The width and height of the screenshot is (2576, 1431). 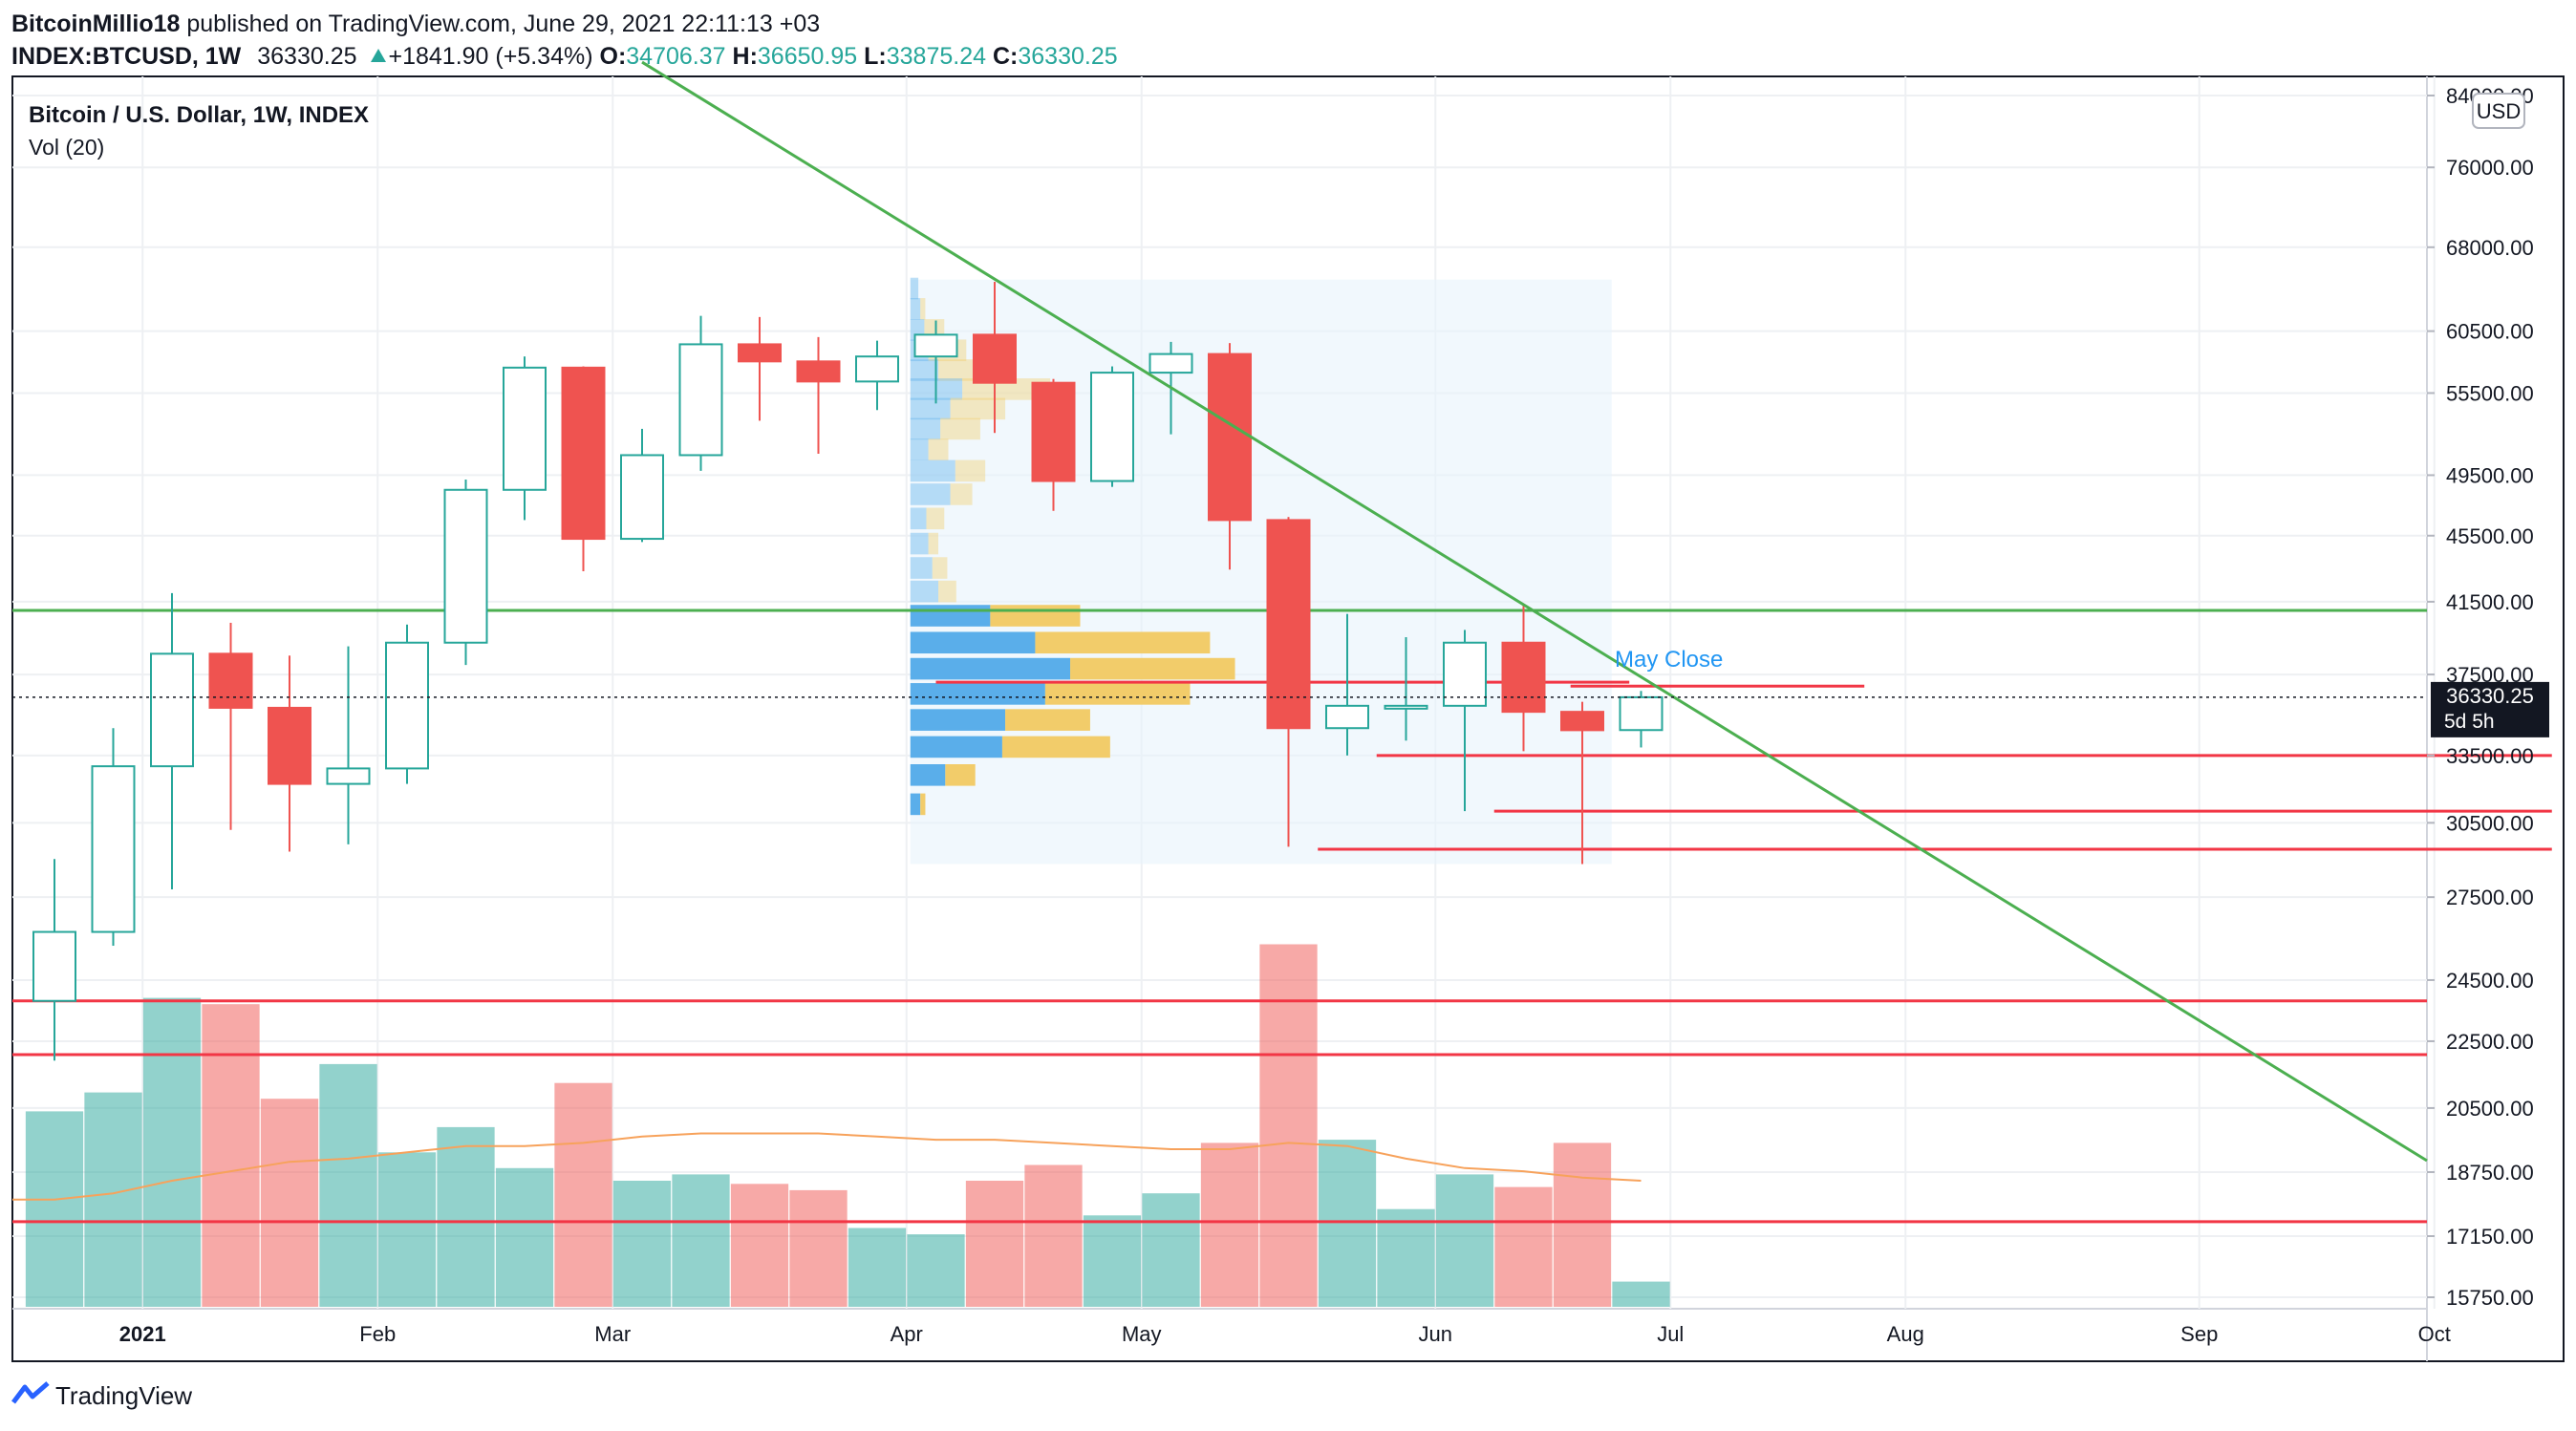 What do you see at coordinates (490, 56) in the screenshot?
I see `price-change: +1841.90 (+5.34%)` at bounding box center [490, 56].